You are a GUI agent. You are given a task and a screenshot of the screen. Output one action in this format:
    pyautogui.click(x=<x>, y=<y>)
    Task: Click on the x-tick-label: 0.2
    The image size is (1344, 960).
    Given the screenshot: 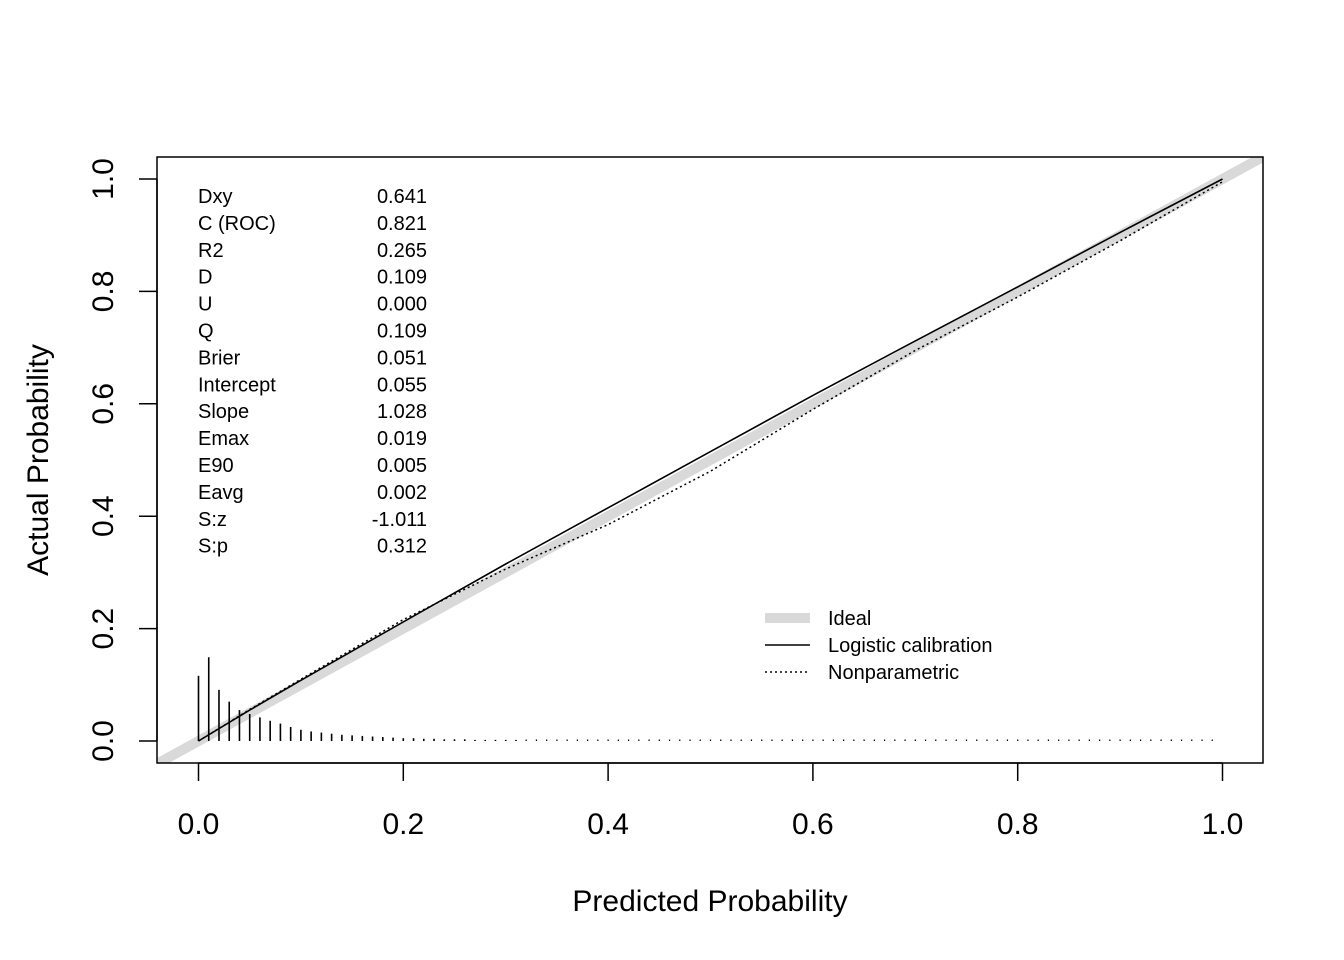 What is the action you would take?
    pyautogui.click(x=403, y=824)
    